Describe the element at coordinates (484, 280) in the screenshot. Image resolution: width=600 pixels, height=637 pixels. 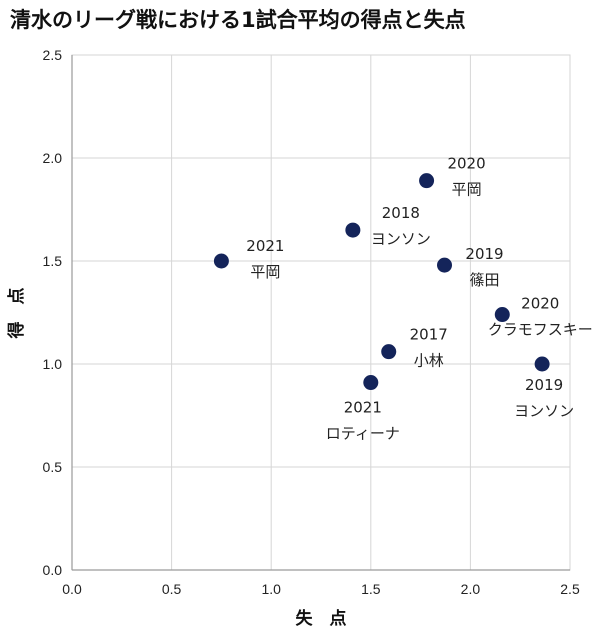
I see `point-label-name: 篠田` at that location.